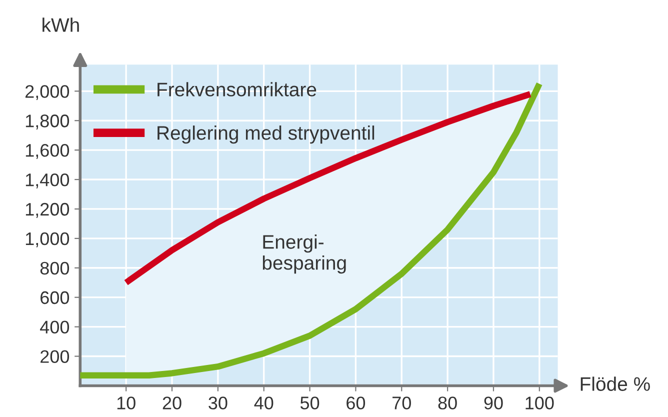 The height and width of the screenshot is (417, 668). Describe the element at coordinates (55, 268) in the screenshot. I see `y-tick-label: 800` at that location.